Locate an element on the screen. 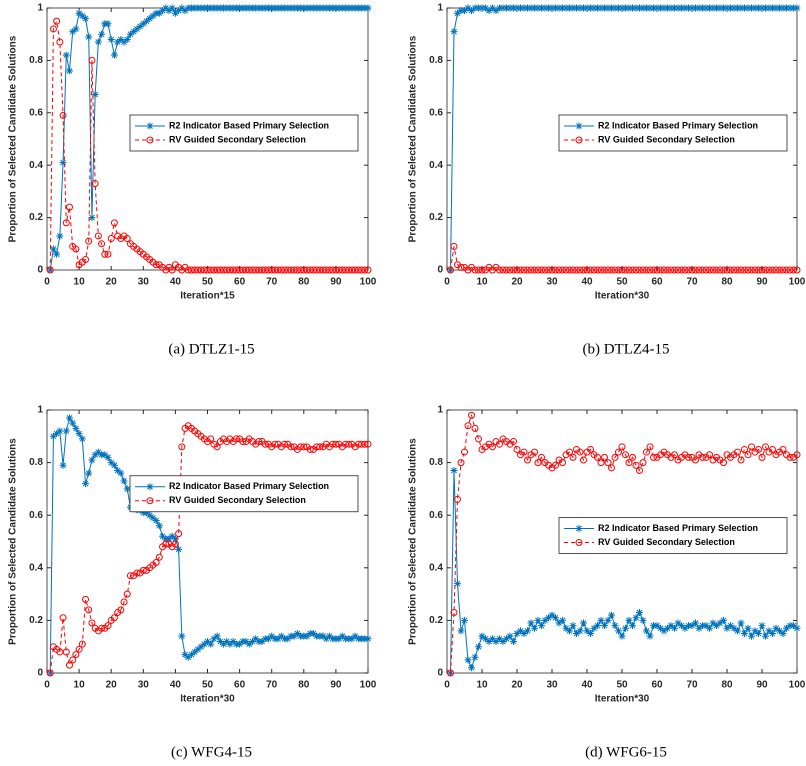 The image size is (806, 766). y-tick-label: 1 is located at coordinates (440, 8).